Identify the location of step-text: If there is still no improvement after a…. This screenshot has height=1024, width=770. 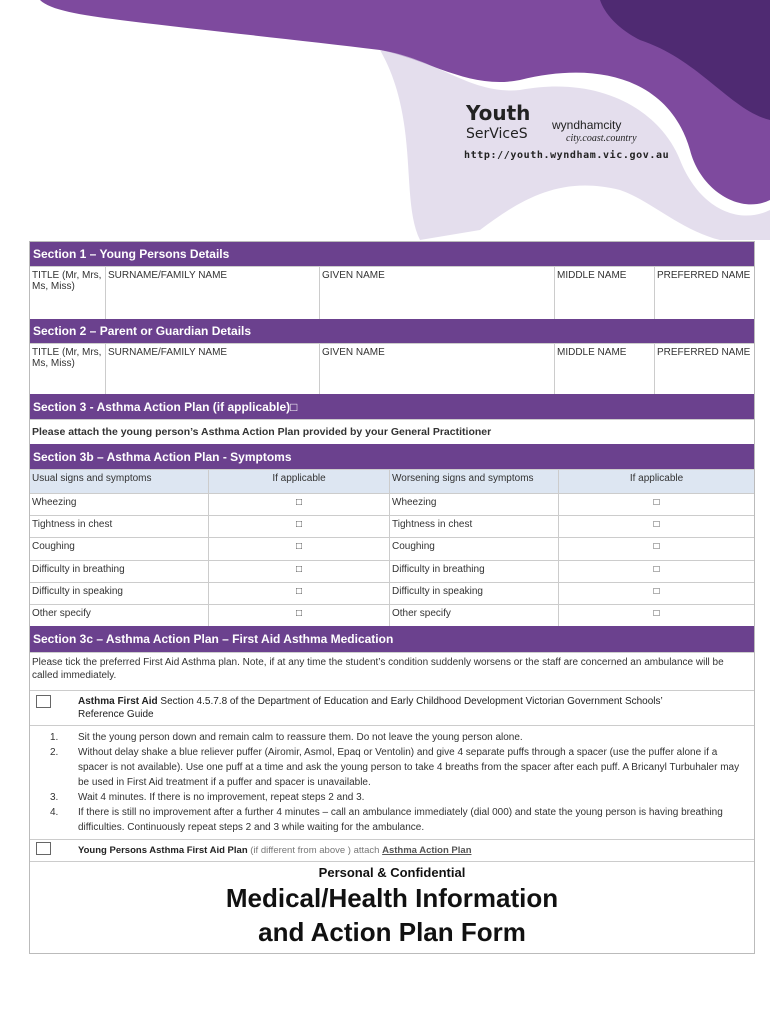
(400, 820).